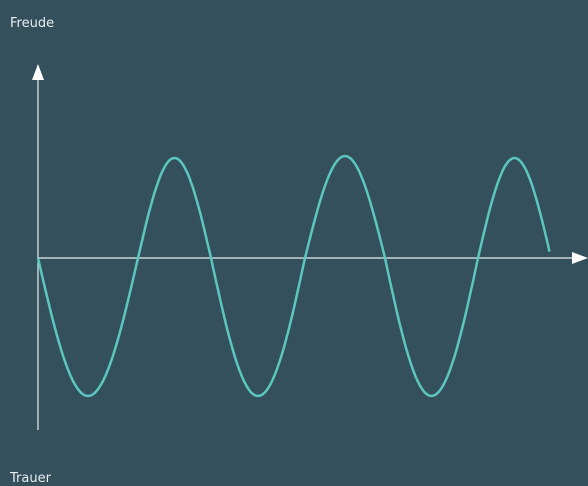 This screenshot has width=588, height=486. Describe the element at coordinates (580, 258) in the screenshot. I see `x-axis-arrow` at that location.